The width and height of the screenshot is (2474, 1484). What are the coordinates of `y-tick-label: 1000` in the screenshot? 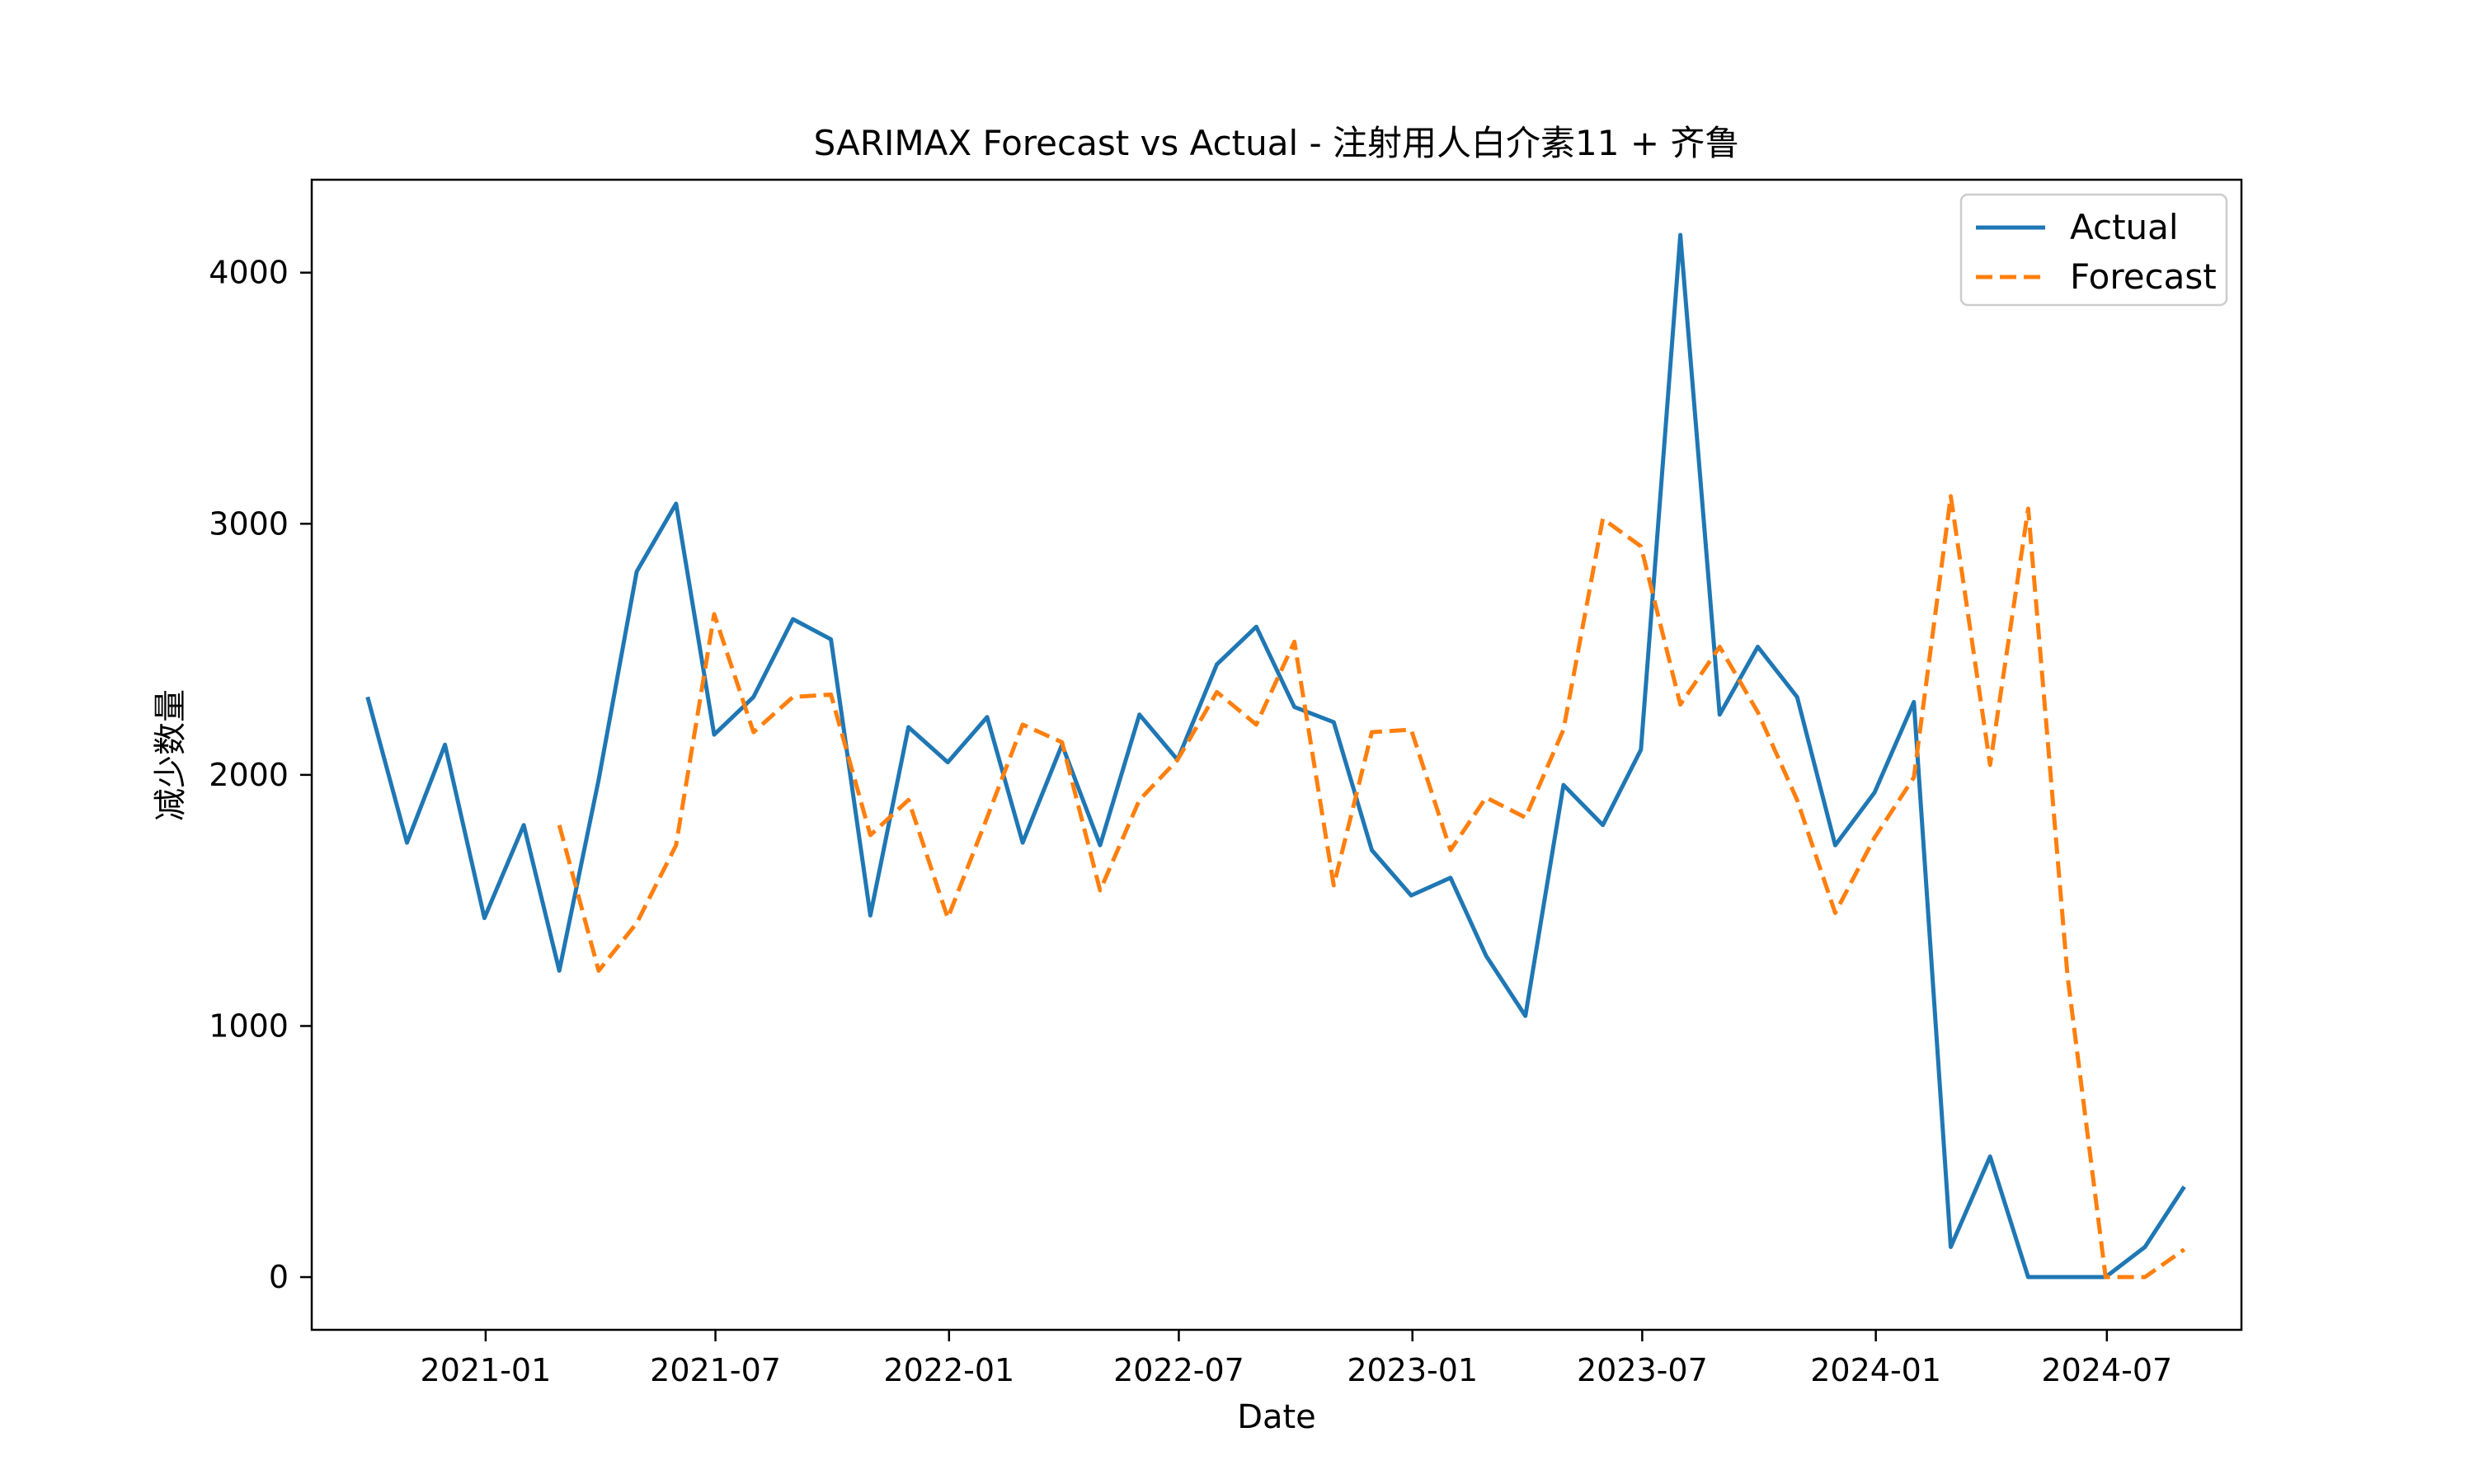 It's located at (249, 1025).